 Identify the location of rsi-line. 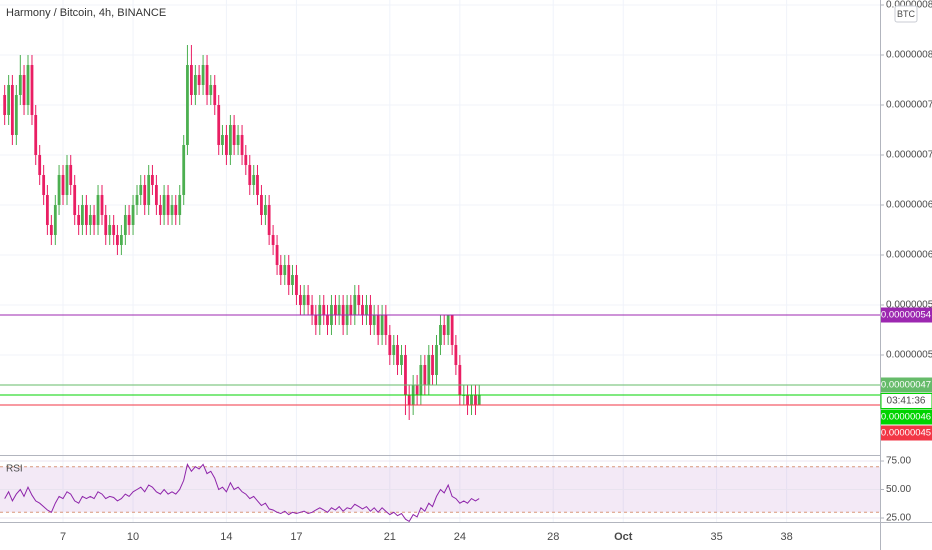
(242, 492).